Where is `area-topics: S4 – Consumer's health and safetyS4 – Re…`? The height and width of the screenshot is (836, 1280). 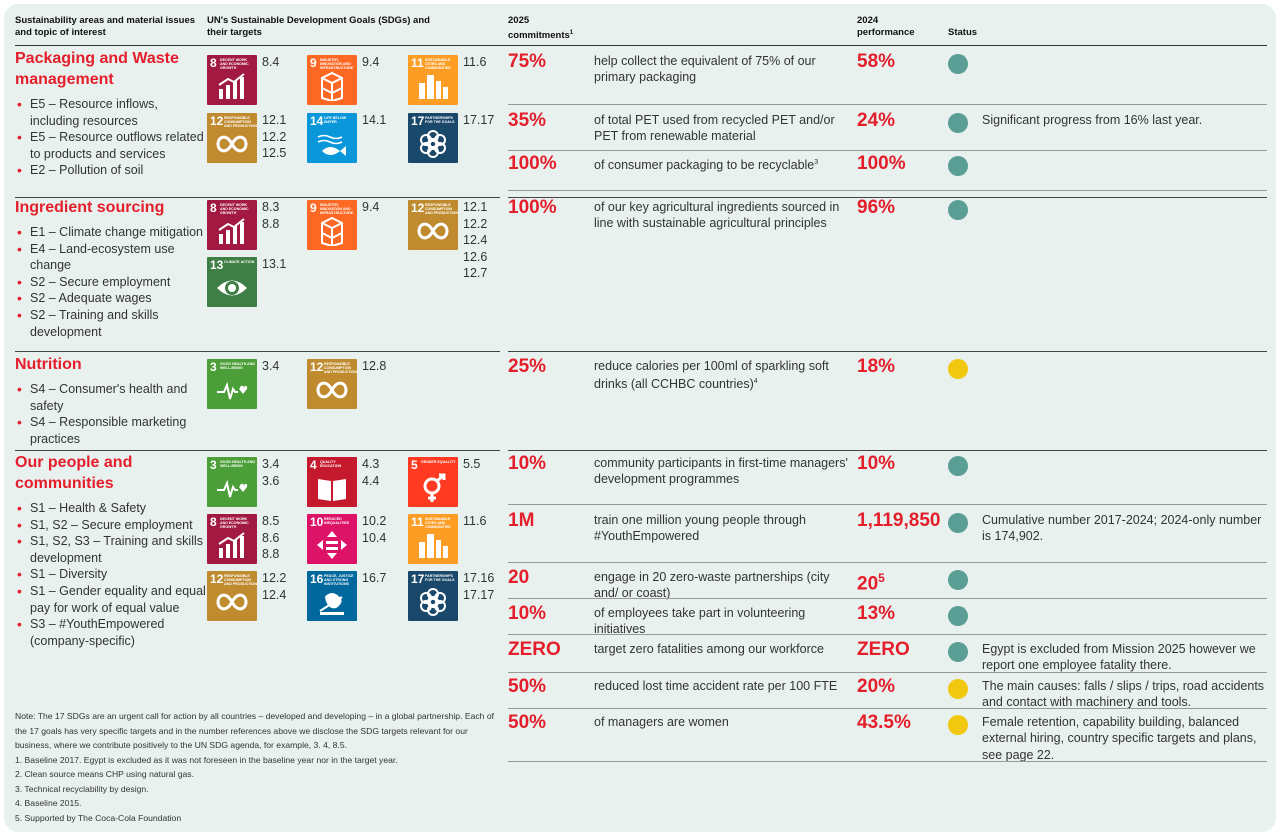
area-topics: S4 – Consumer's health and safetyS4 – Re… is located at coordinates (112, 414).